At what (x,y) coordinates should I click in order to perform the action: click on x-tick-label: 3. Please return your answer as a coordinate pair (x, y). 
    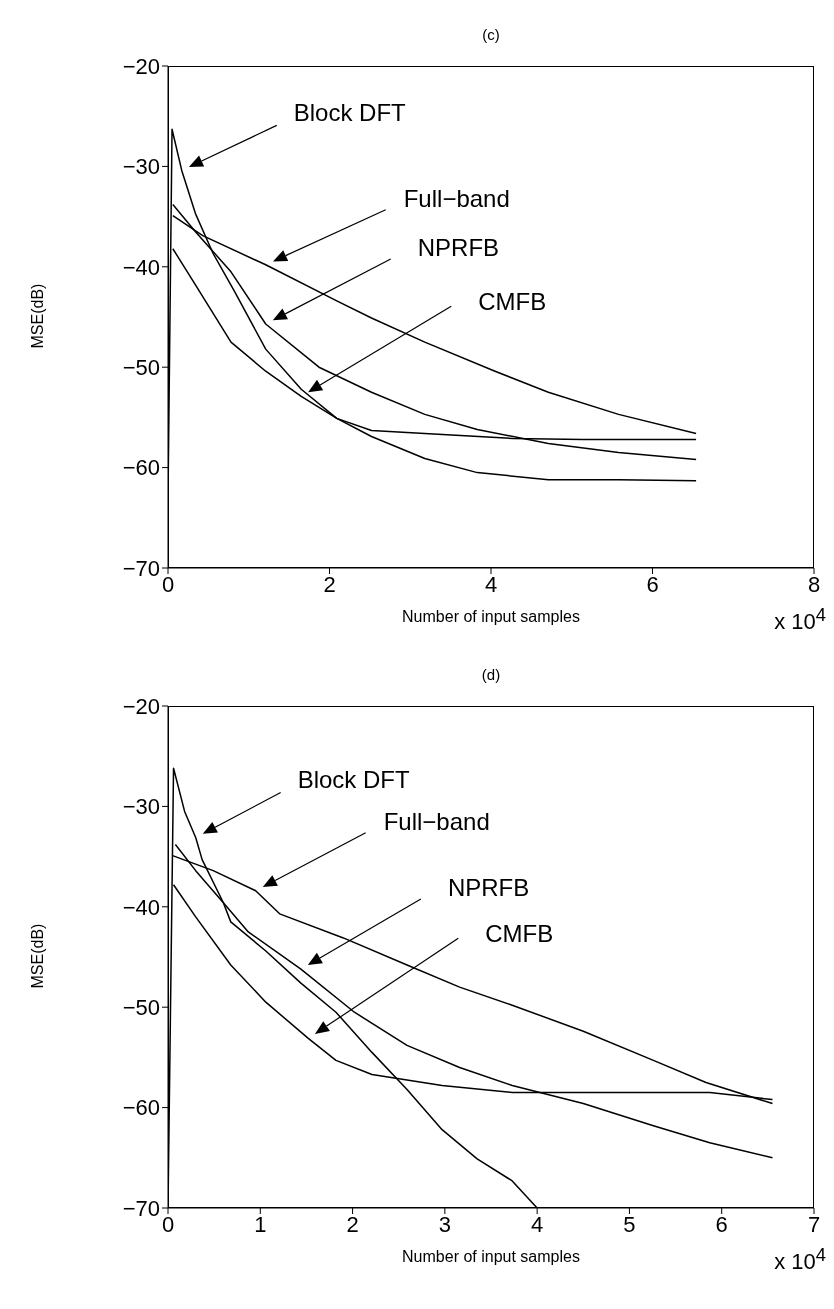
    Looking at the image, I should click on (444, 1224).